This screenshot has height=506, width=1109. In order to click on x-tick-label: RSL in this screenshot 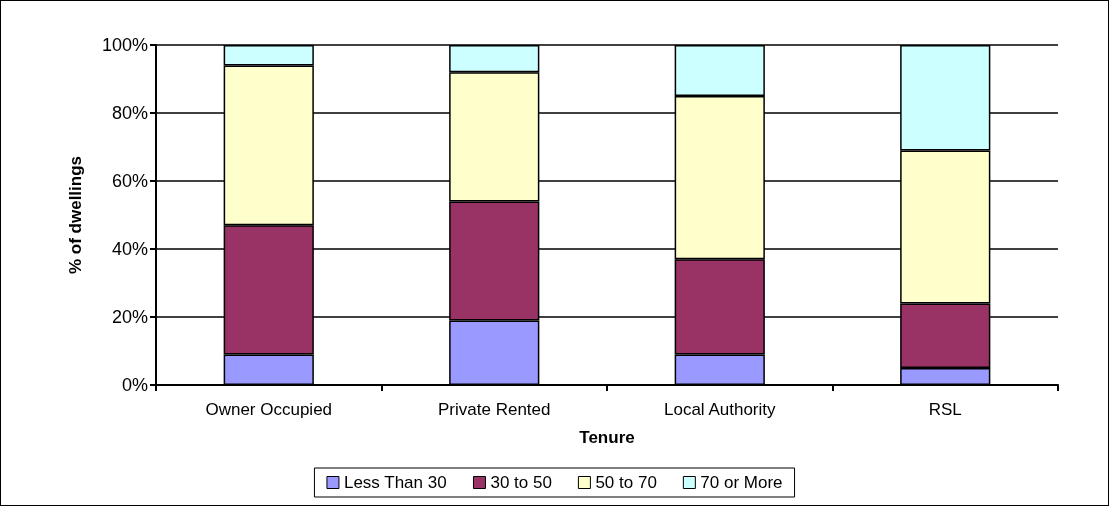, I will do `click(945, 409)`.